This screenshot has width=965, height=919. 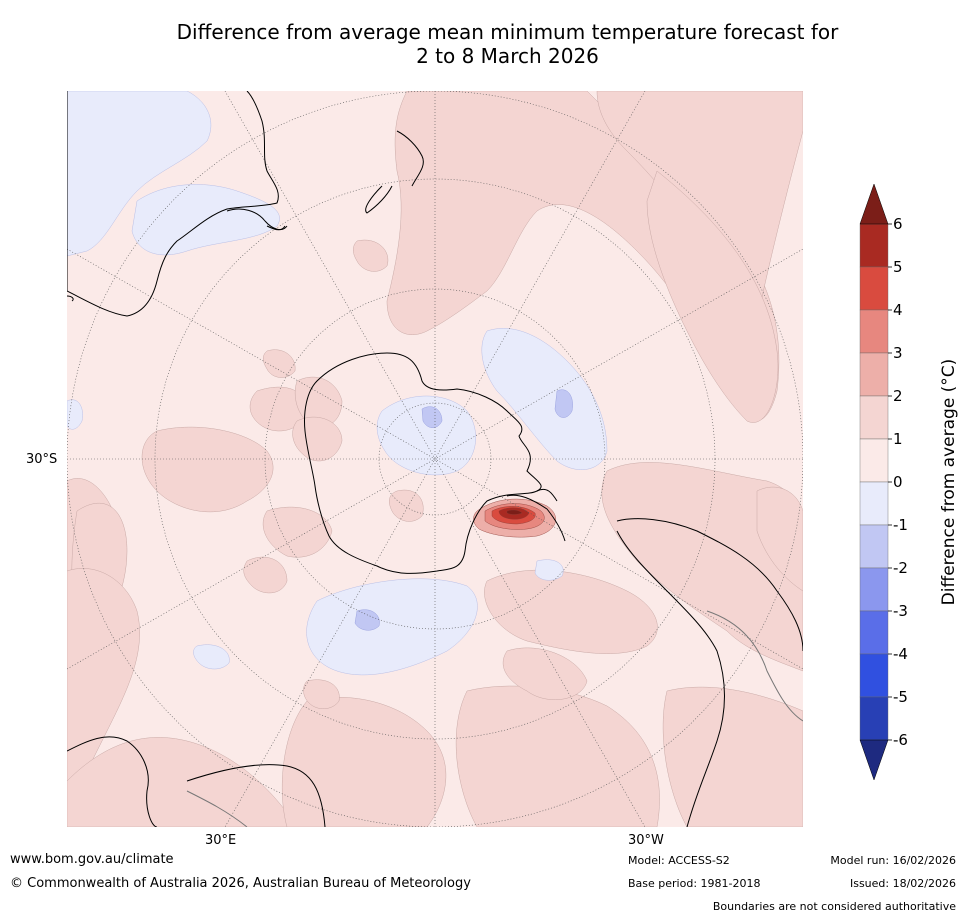 I want to click on colorbar-tick-label: -2, so click(x=900, y=568).